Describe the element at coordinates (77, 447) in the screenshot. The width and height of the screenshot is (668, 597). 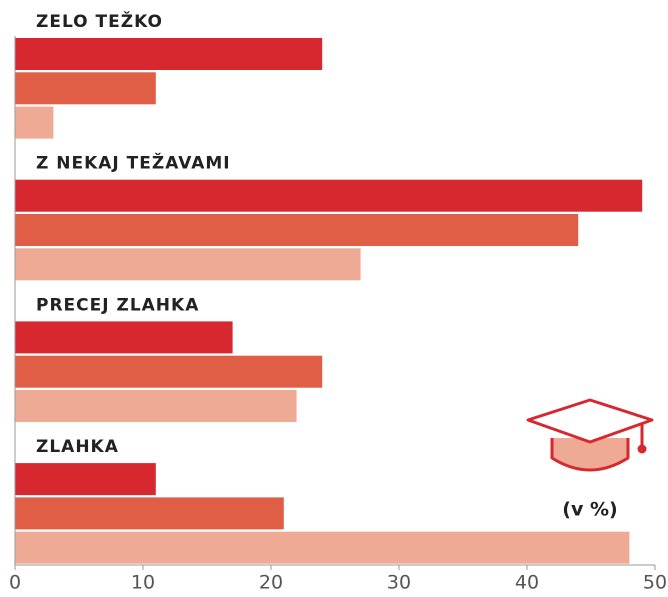
I see `category-label: ZLAHKA` at that location.